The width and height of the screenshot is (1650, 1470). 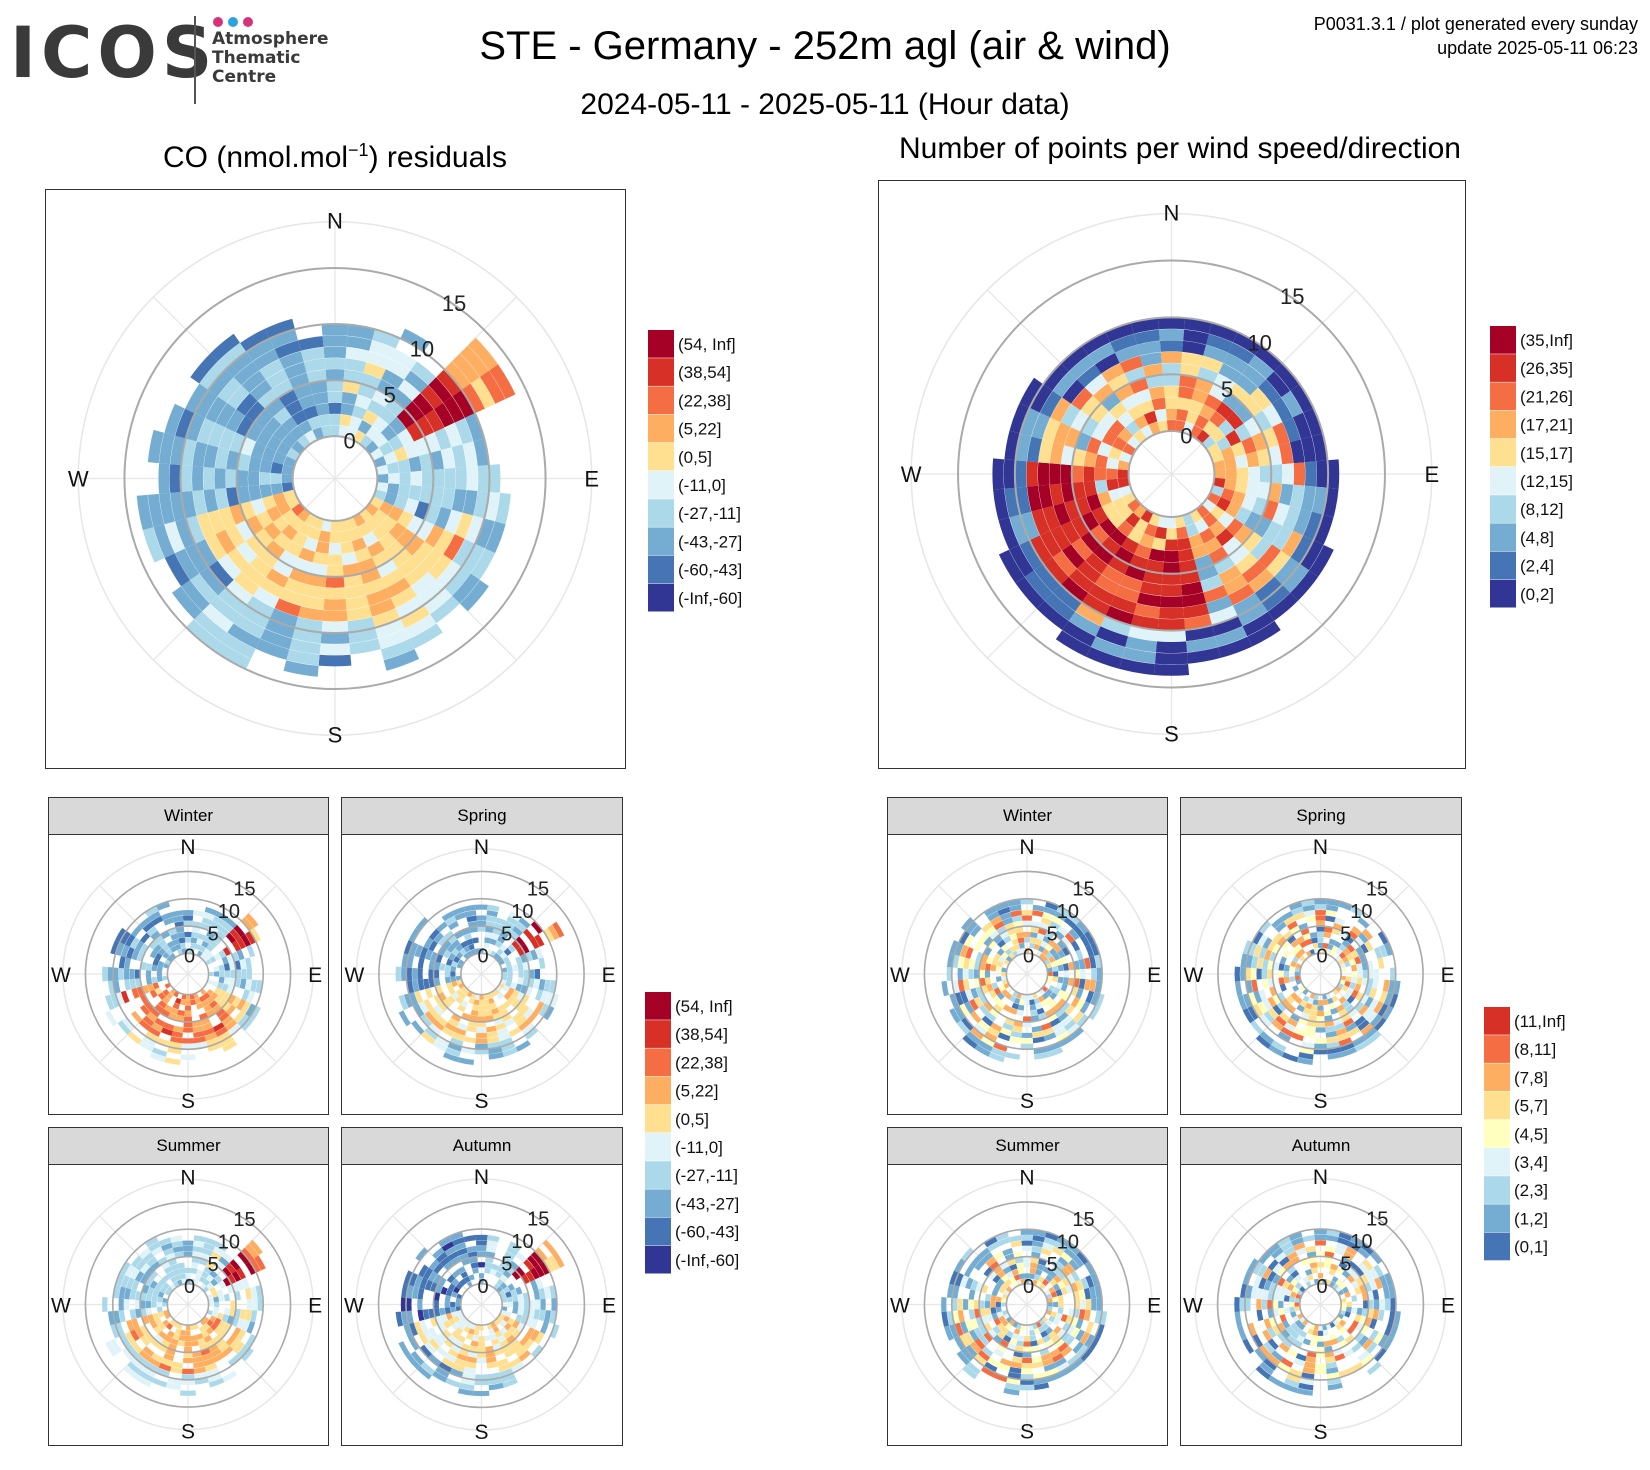 I want to click on compass-label-n: N, so click(x=1026, y=847).